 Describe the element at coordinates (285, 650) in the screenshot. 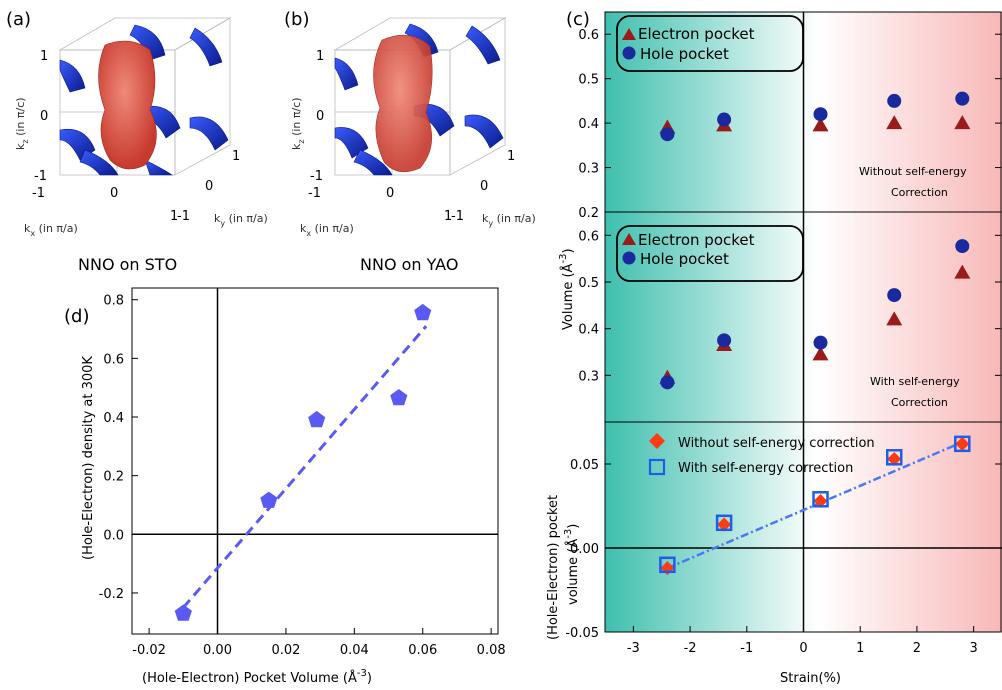

I see `xtick-label: 0.02` at that location.